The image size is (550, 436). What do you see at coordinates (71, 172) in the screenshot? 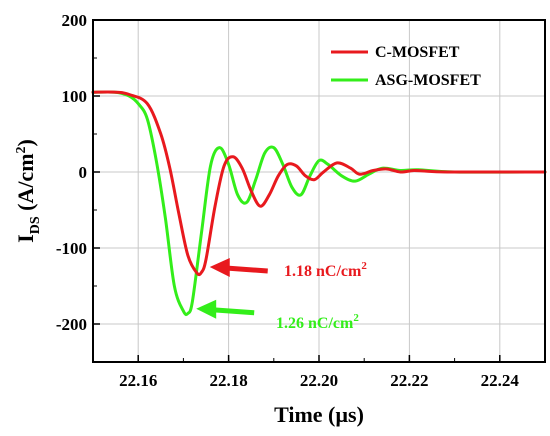
I see `y-tick-labels: 200 100 0 -100 -200` at bounding box center [71, 172].